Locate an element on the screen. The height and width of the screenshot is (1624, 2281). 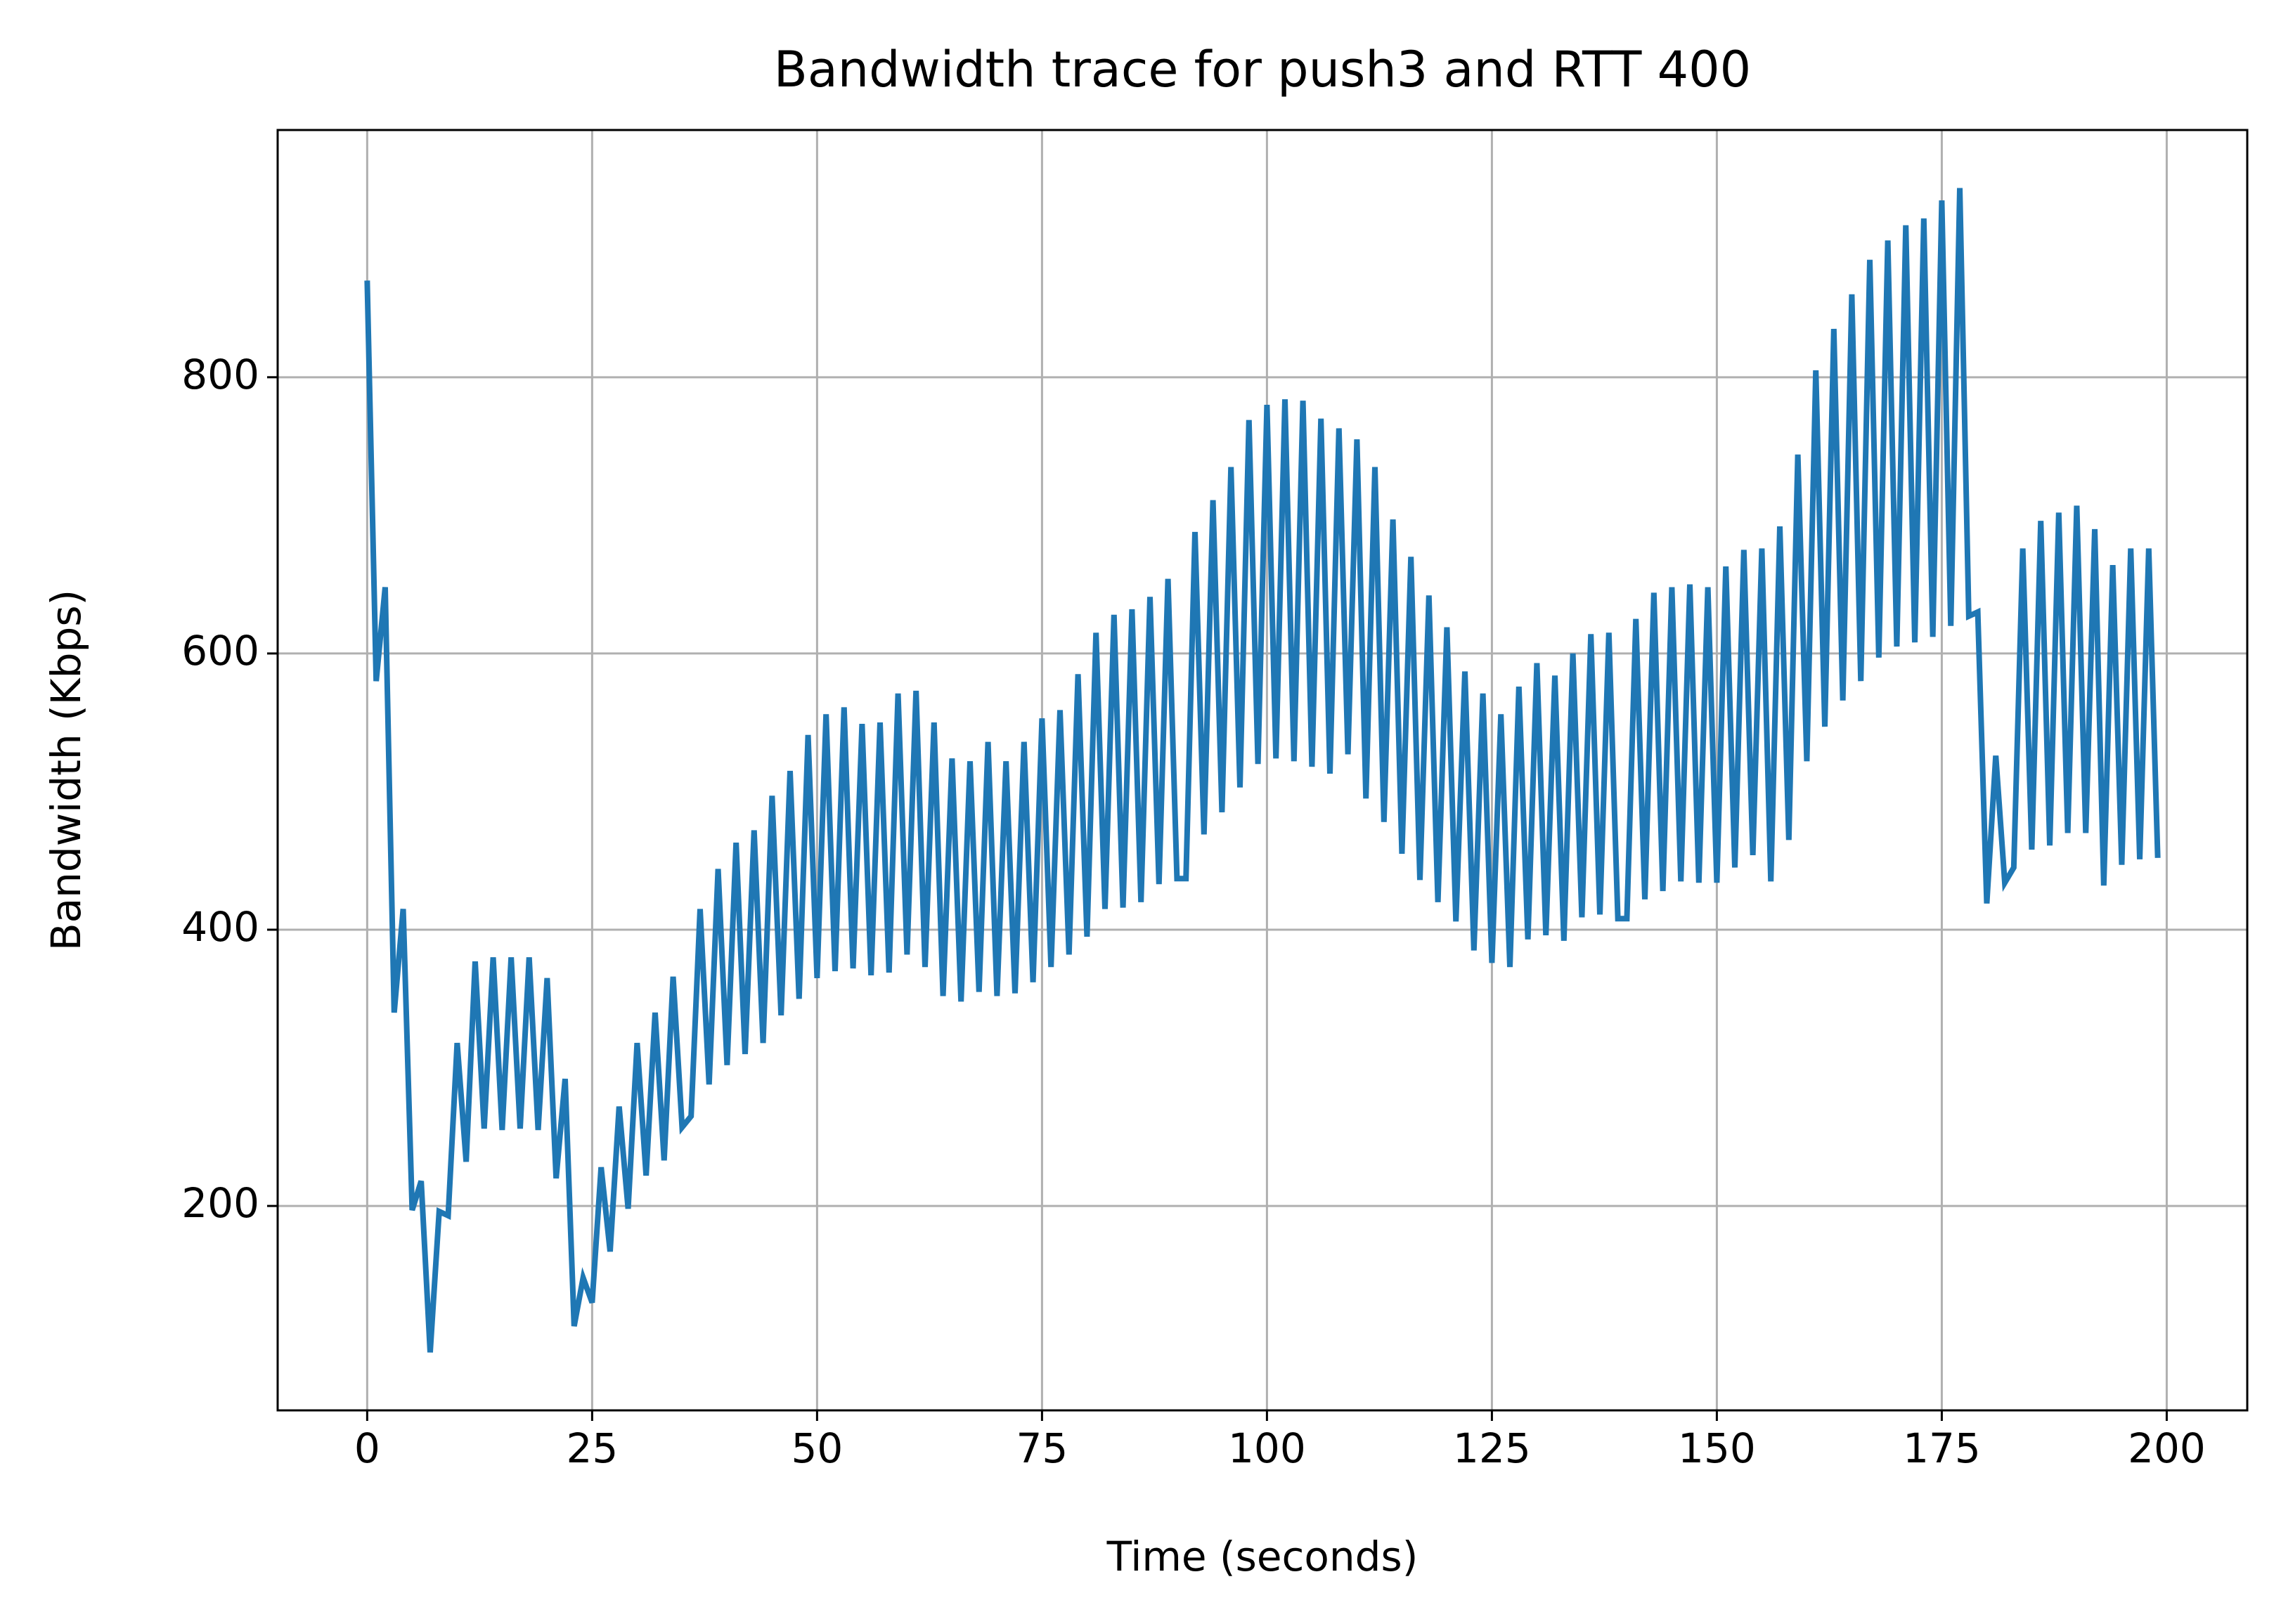
y-tick-label: 400 is located at coordinates (220, 927).